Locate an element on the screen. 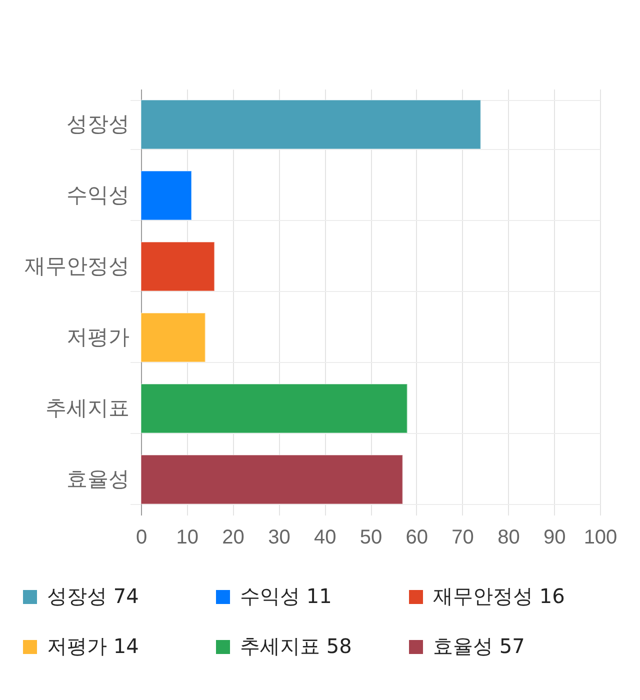 The height and width of the screenshot is (700, 640). x-tick-label: 20 is located at coordinates (233, 537).